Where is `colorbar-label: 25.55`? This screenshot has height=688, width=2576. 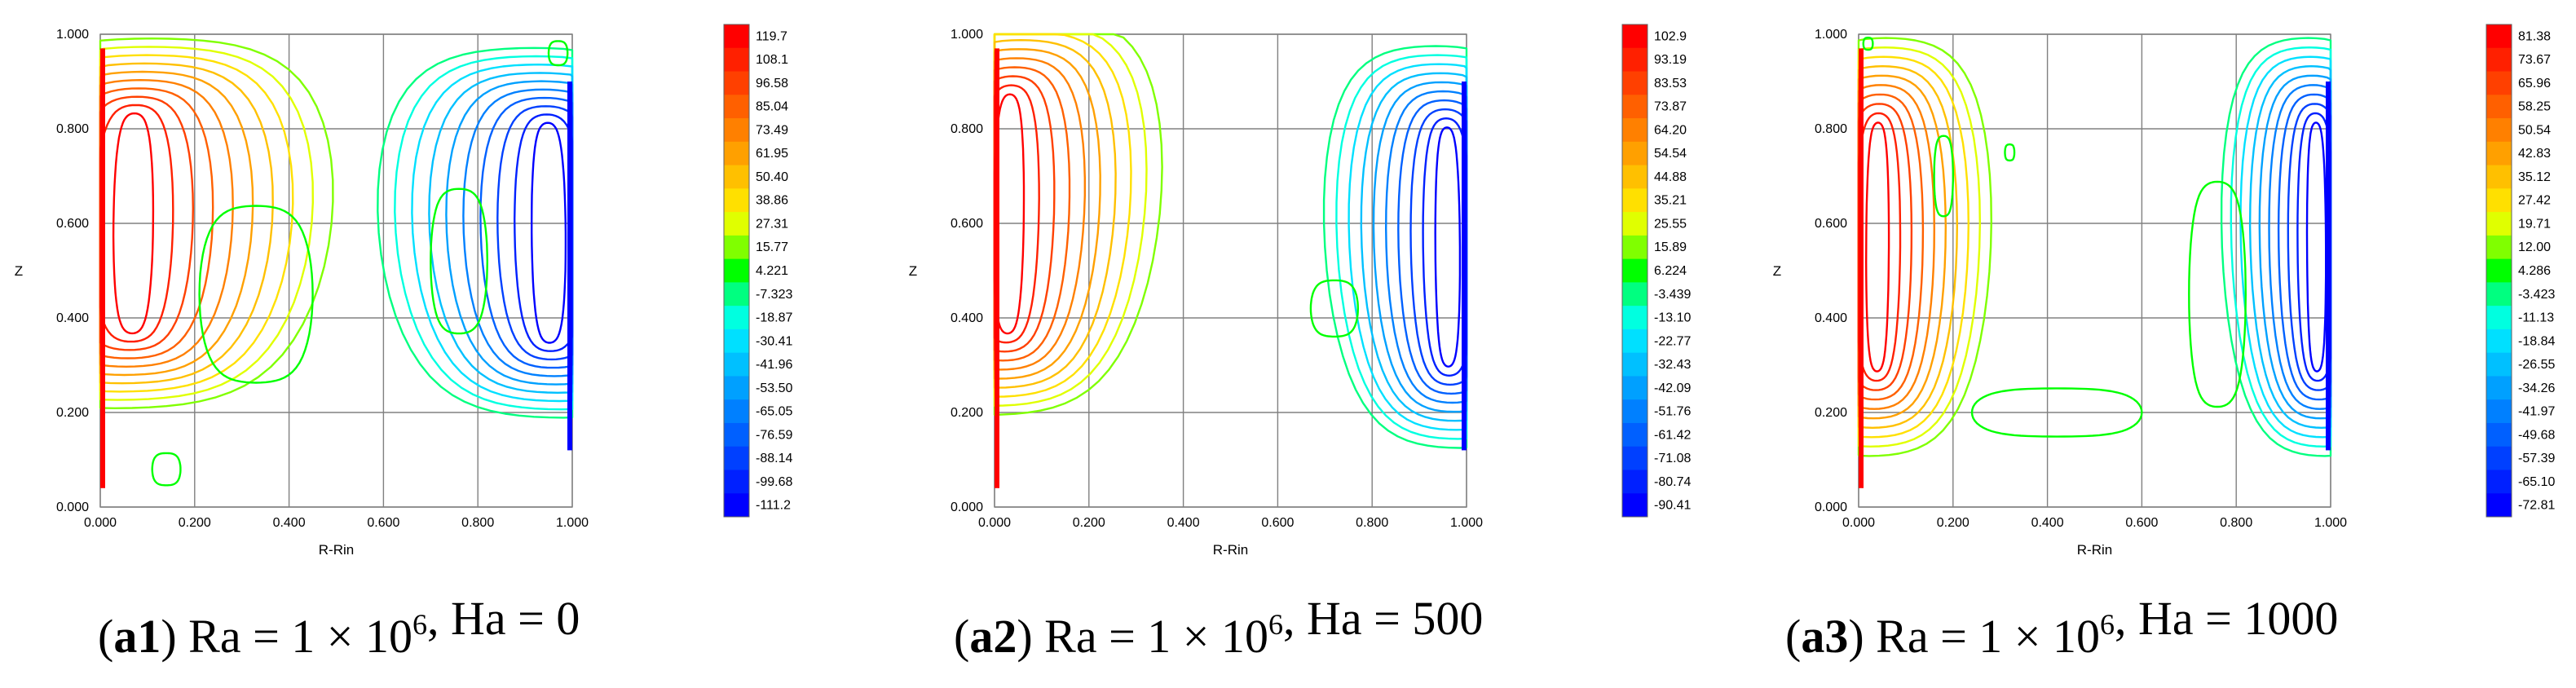
colorbar-label: 25.55 is located at coordinates (1670, 224).